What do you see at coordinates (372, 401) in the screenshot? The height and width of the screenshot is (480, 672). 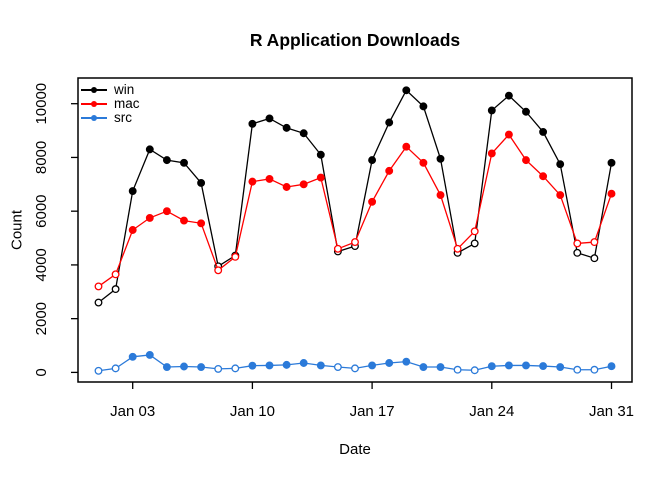 I see `x-axis: Jan 03 Jan 10 Jan 17 Jan 24 Jan 31` at bounding box center [372, 401].